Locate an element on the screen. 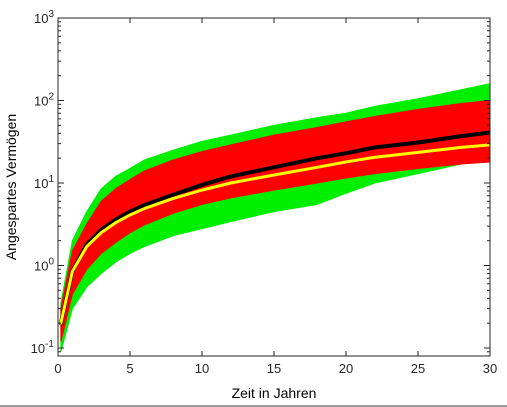 This screenshot has height=407, width=507. y-tick-label: 10³ is located at coordinates (44, 17).